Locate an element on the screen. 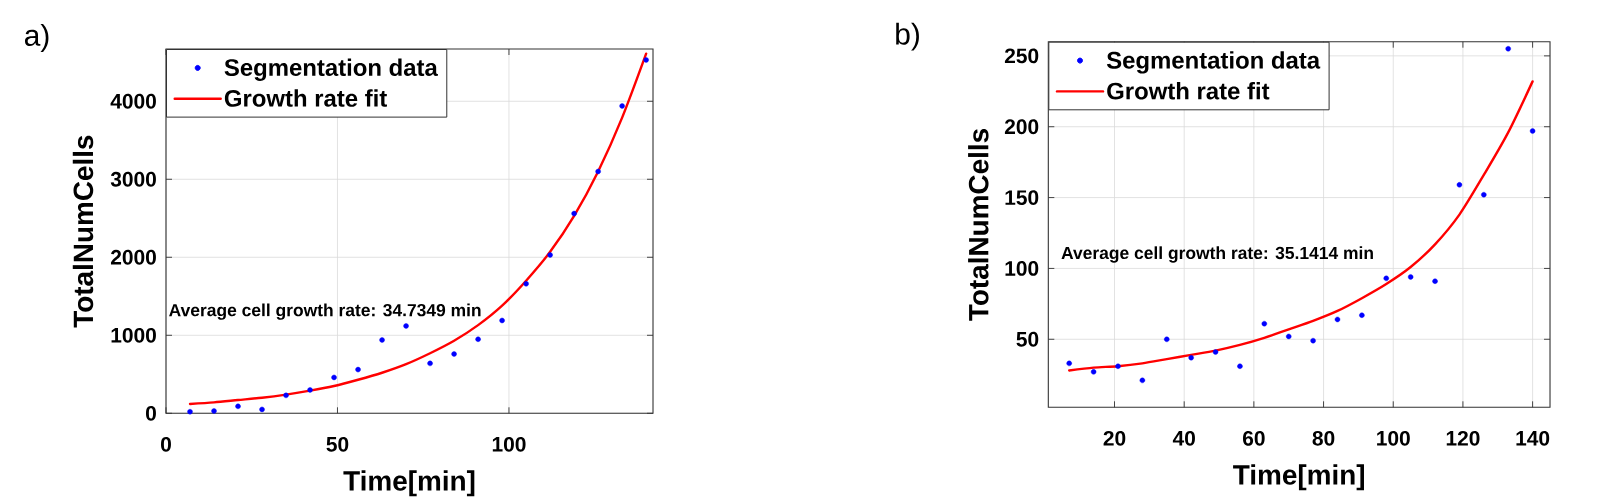  x-tick-label: 40 is located at coordinates (1183, 438).